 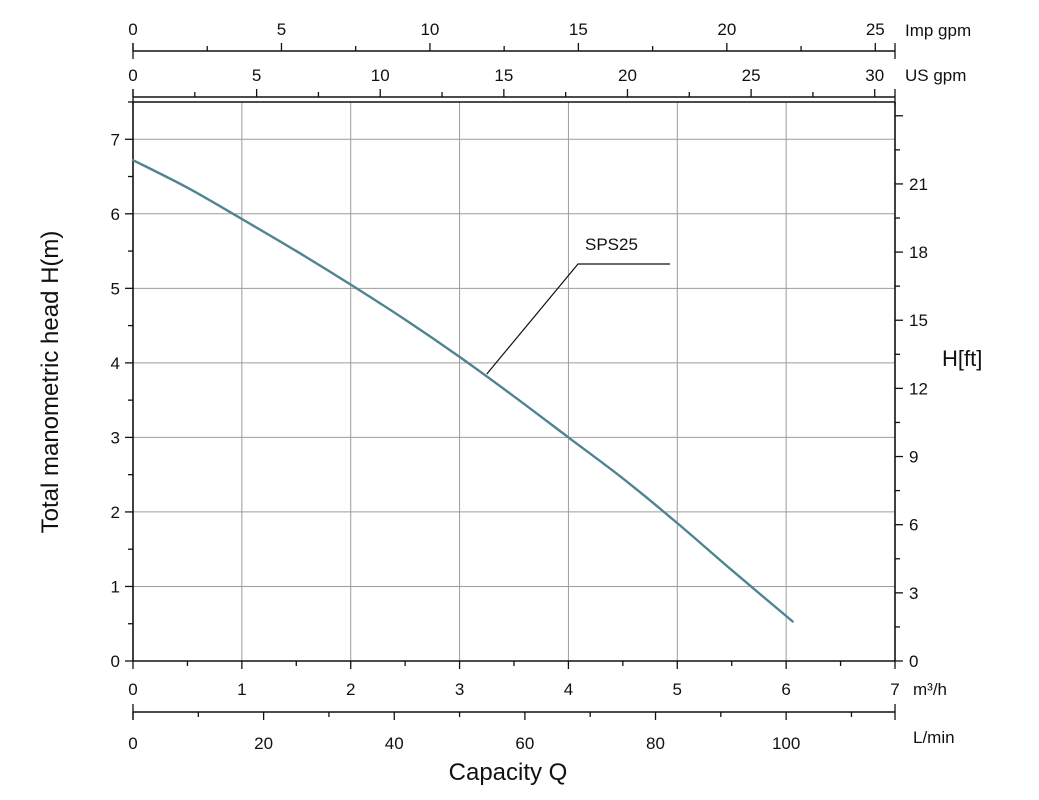 What do you see at coordinates (913, 661) in the screenshot?
I see `y-right-tick-label-0: 0` at bounding box center [913, 661].